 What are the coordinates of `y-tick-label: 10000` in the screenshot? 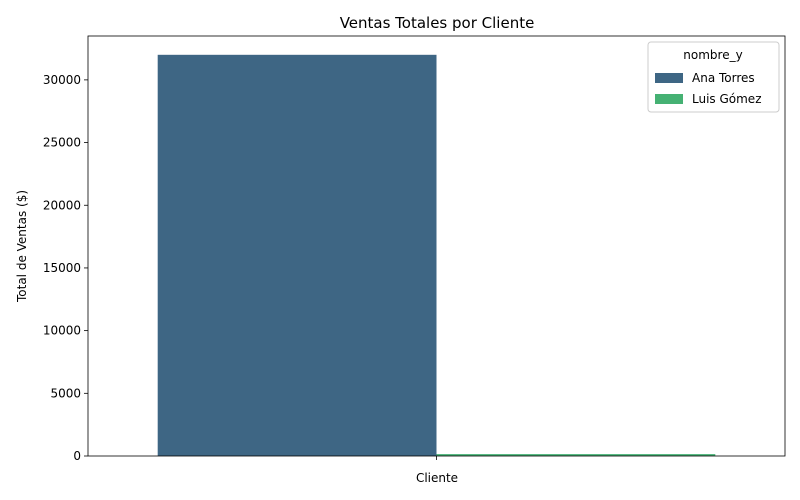 It's located at (62, 331).